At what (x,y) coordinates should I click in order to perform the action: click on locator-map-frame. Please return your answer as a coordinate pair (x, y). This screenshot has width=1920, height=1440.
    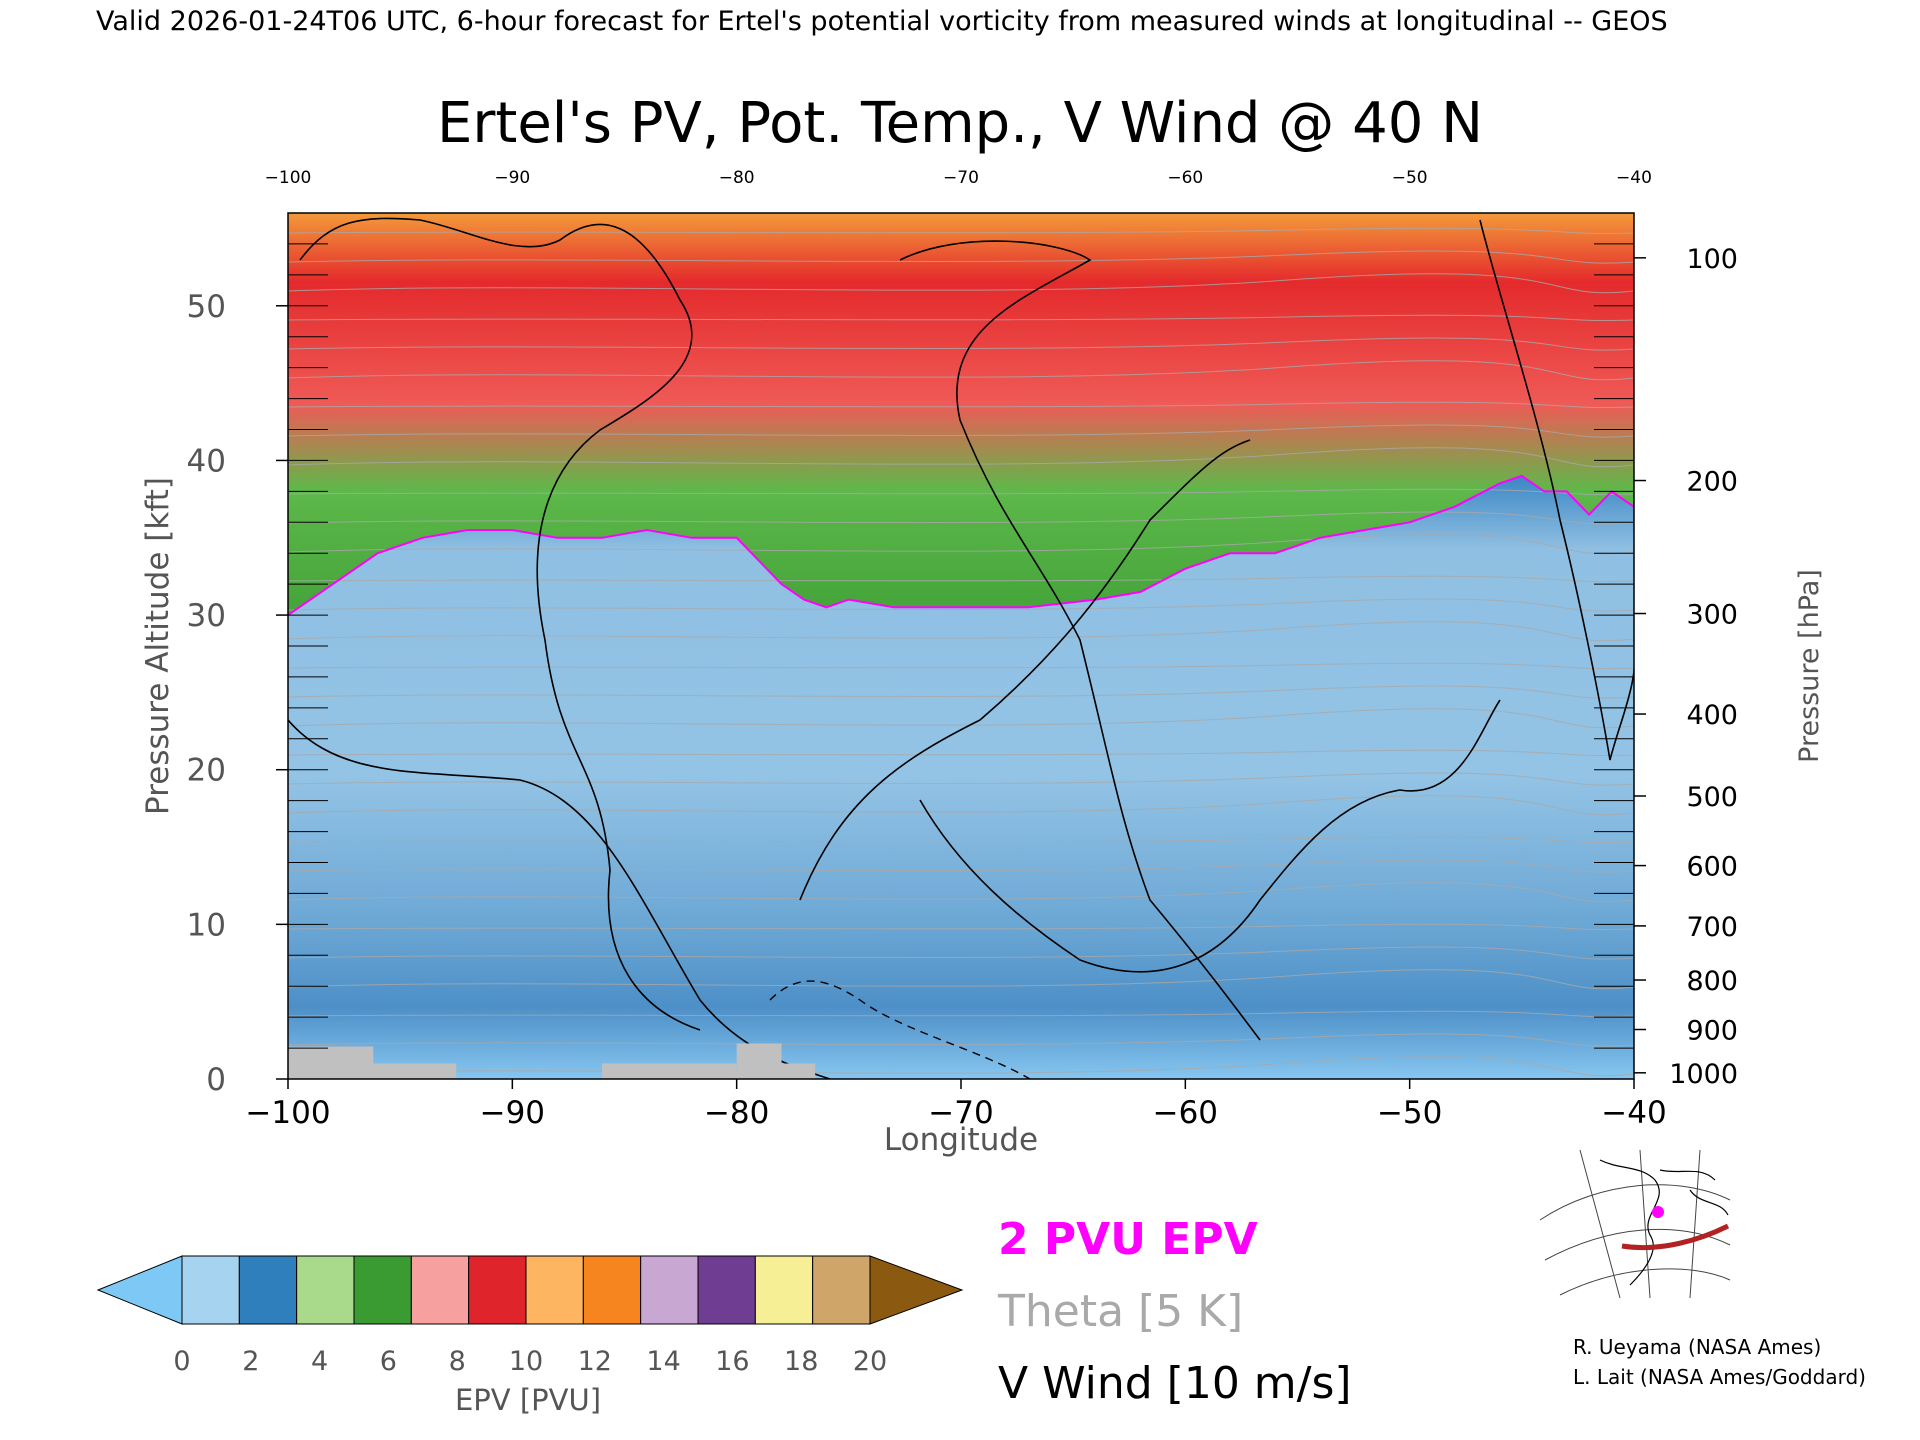
    Looking at the image, I should click on (1634, 1224).